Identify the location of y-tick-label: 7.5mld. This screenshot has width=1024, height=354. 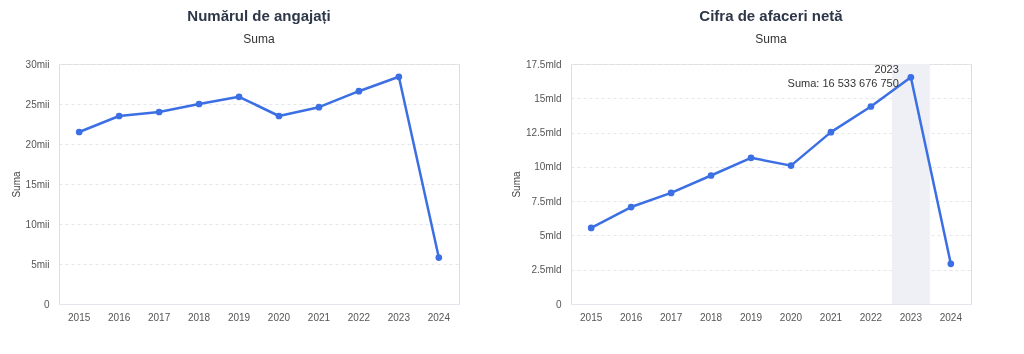
(546, 201).